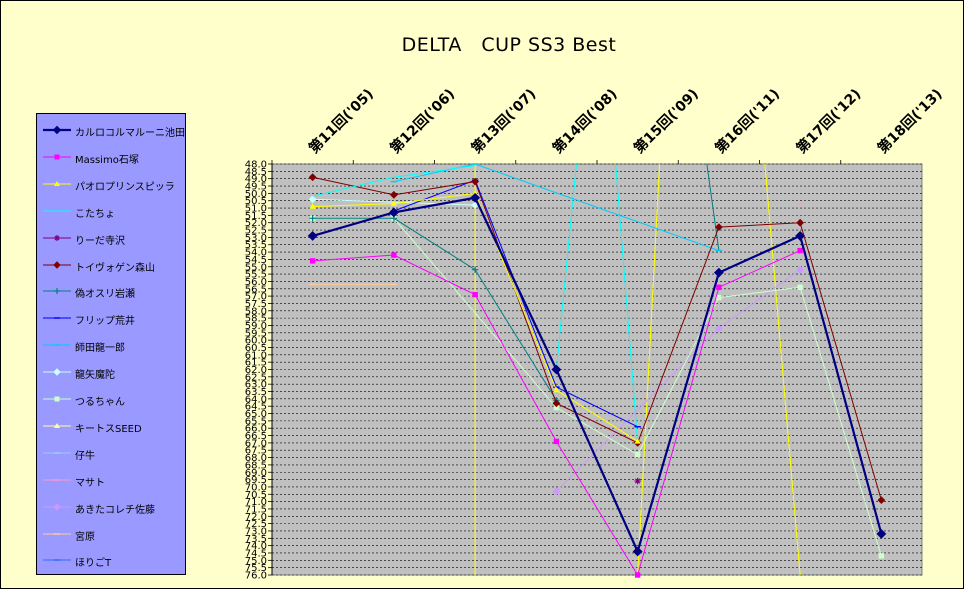 Image resolution: width=964 pixels, height=589 pixels. Describe the element at coordinates (256, 509) in the screenshot. I see `y-tick-label: 71.5` at that location.